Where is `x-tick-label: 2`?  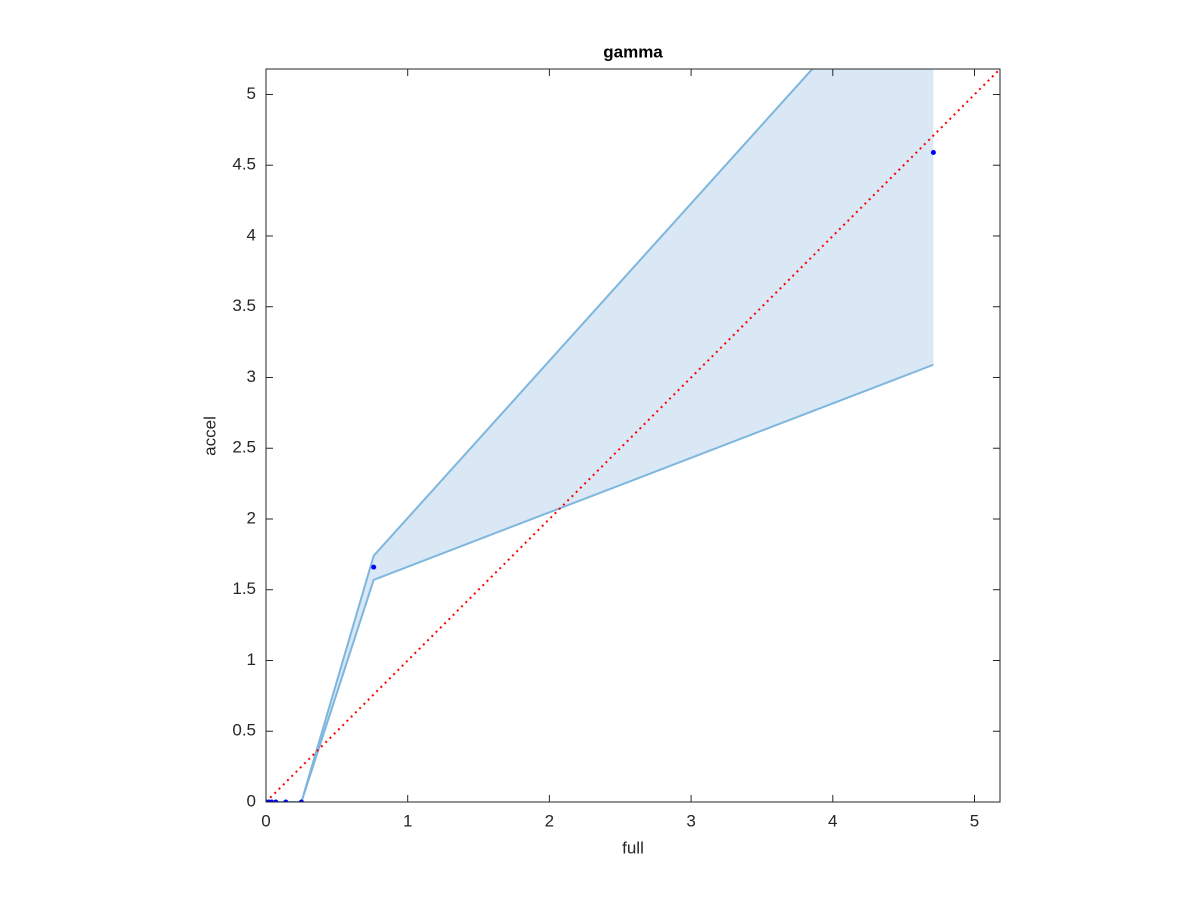 x-tick-label: 2 is located at coordinates (549, 820).